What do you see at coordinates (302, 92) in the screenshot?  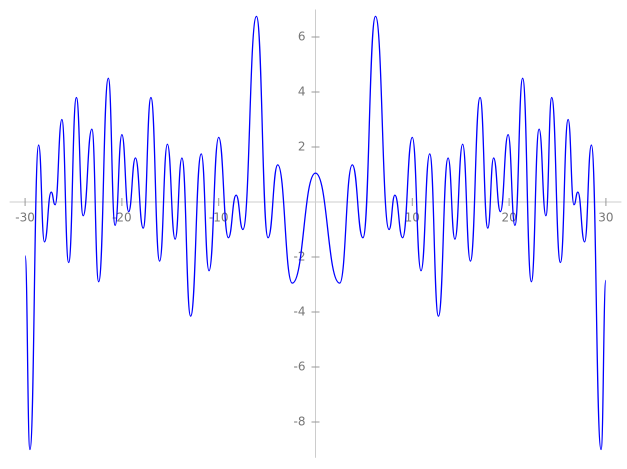 I see `y-tick-label: 4` at bounding box center [302, 92].